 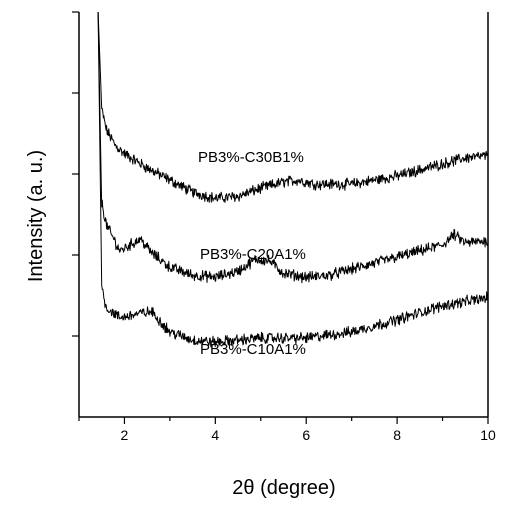 What do you see at coordinates (306, 435) in the screenshot?
I see `x-tick-label: 6` at bounding box center [306, 435].